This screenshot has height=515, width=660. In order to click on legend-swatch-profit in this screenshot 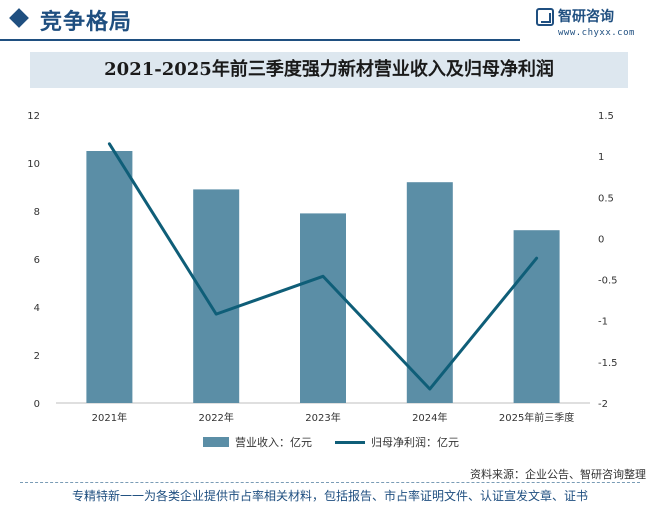, I will do `click(350, 442)`.